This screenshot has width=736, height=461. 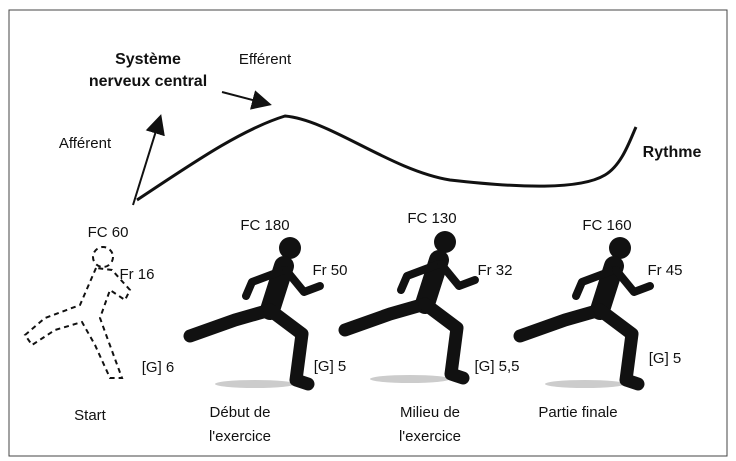 I want to click on resp-rate: Fr 50, so click(x=329, y=270).